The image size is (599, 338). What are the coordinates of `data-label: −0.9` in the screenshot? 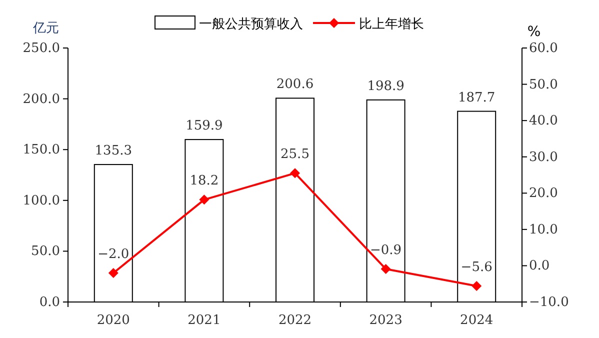 It's located at (386, 250).